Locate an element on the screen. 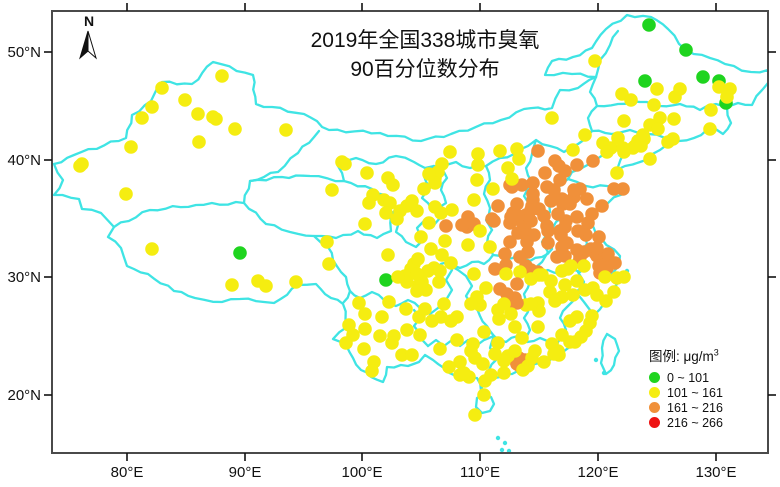 The height and width of the screenshot is (487, 780). north-label: N is located at coordinates (89, 21).